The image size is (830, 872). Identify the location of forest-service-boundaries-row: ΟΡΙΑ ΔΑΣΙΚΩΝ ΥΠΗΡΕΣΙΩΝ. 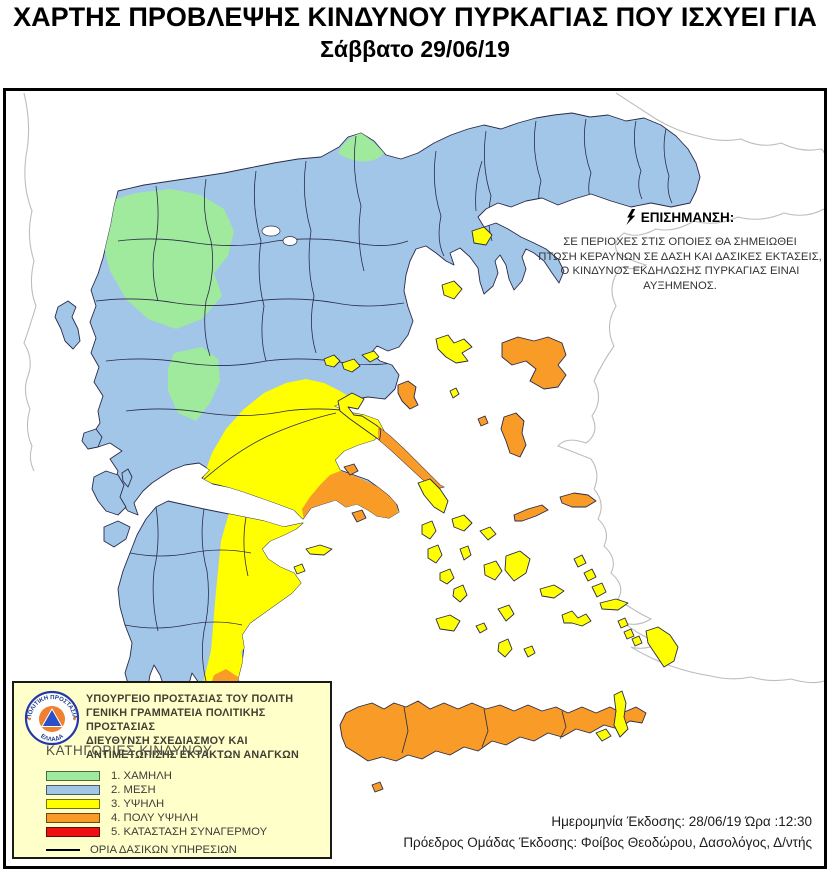
(141, 850).